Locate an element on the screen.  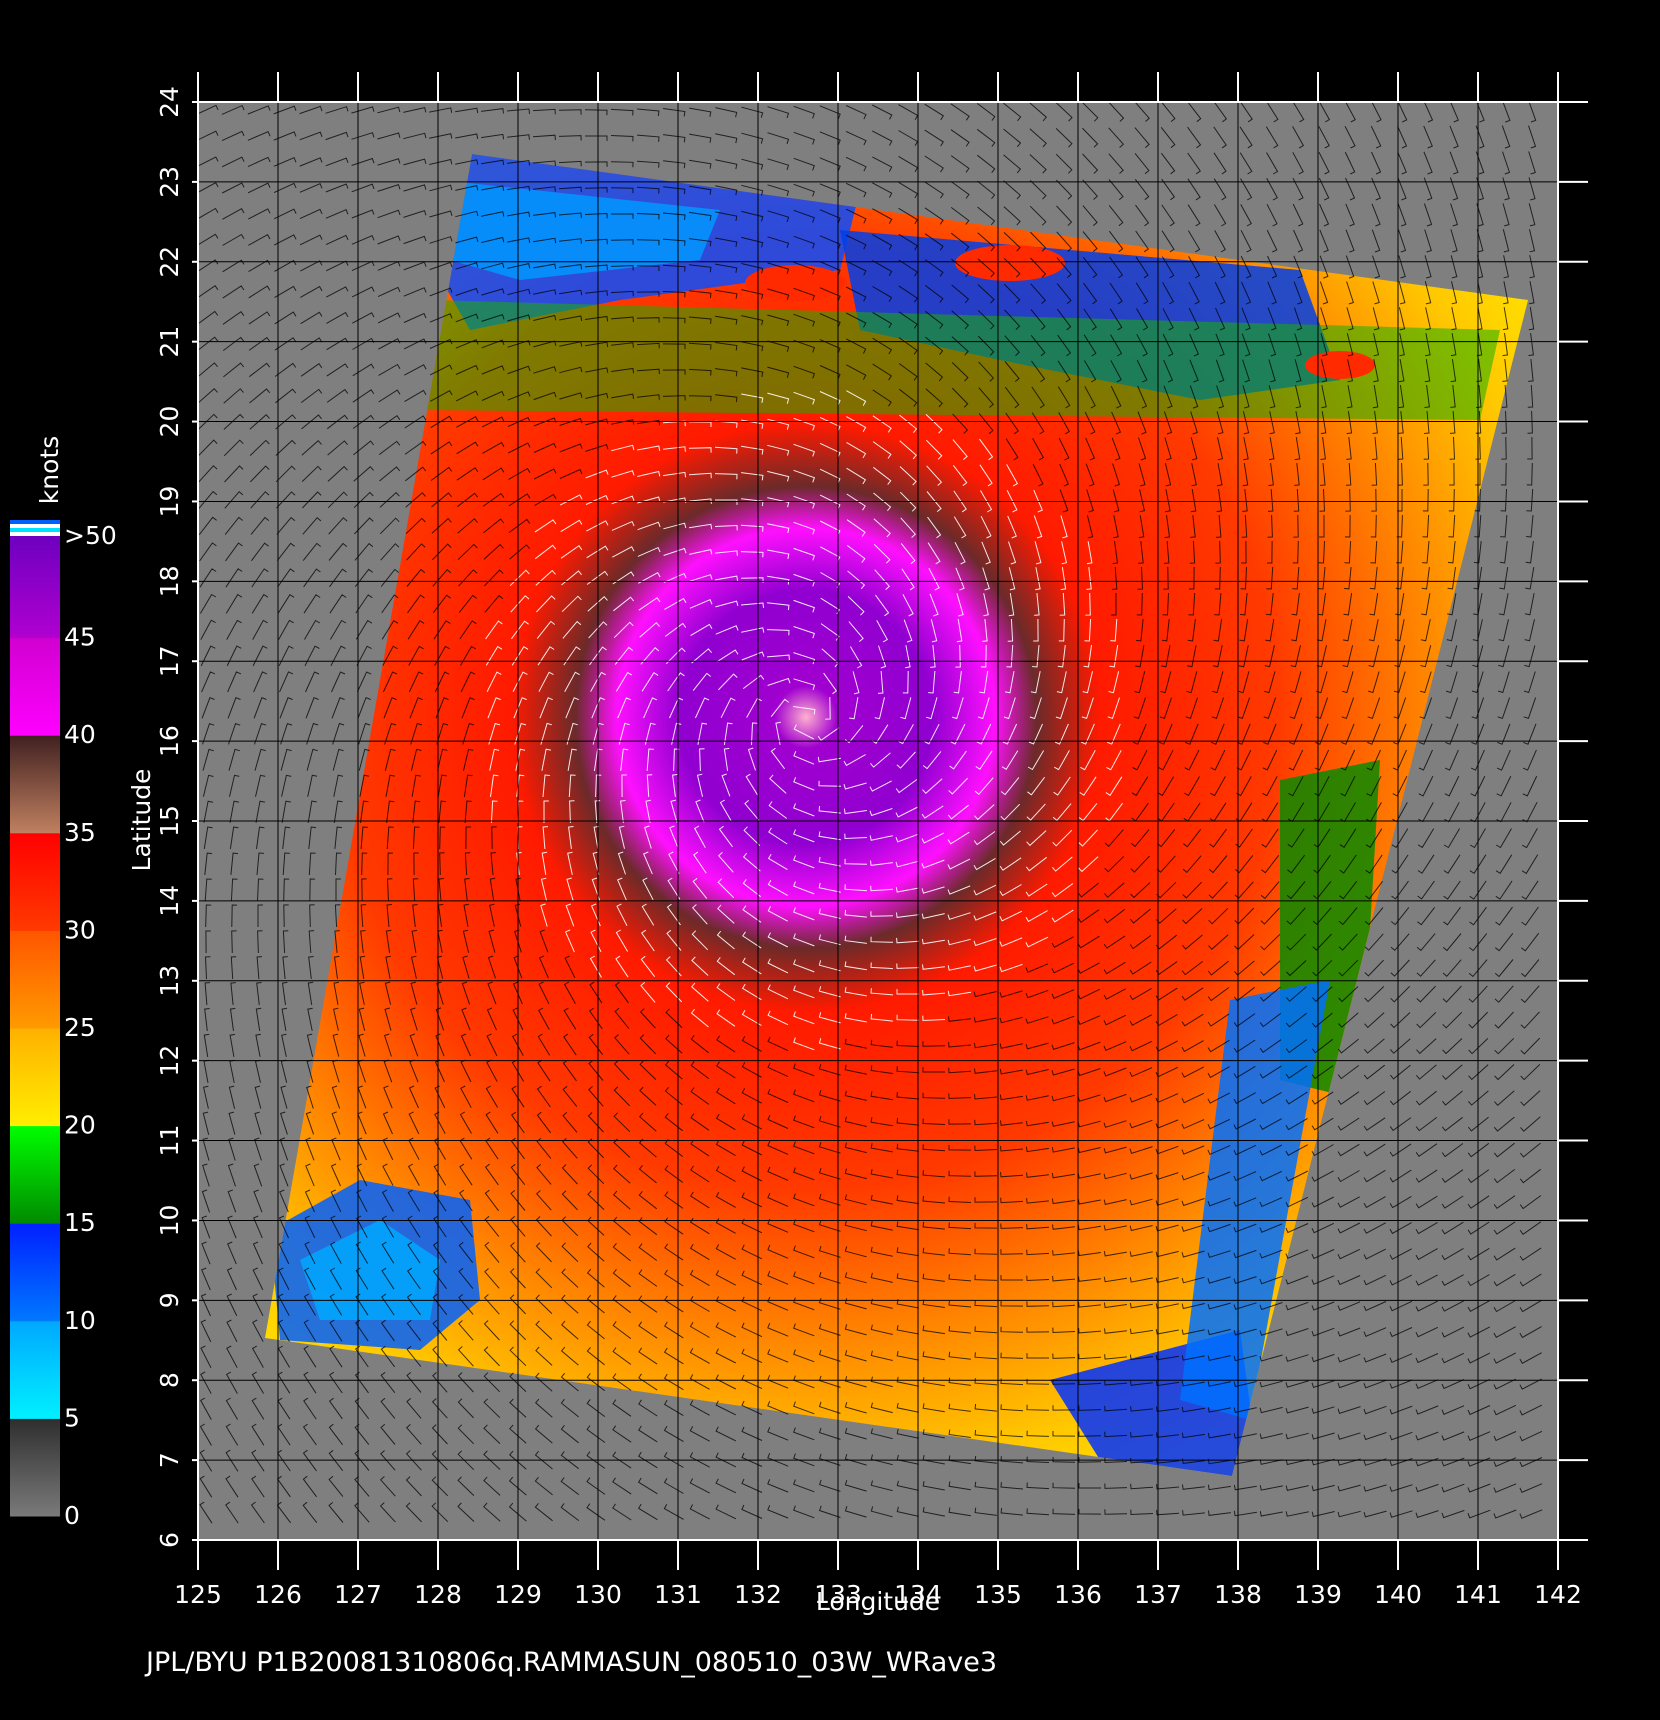
y-tick-label: 7 is located at coordinates (169, 1460).